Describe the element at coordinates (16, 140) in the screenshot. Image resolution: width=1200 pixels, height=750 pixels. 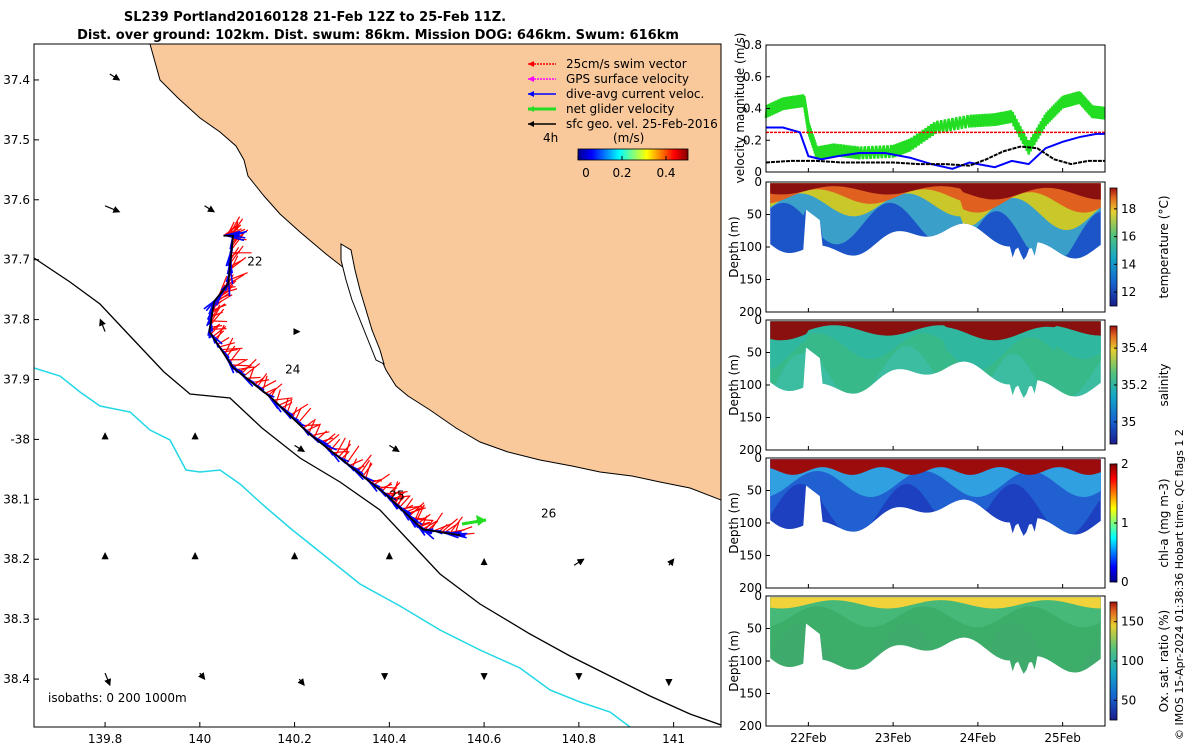
I see `map-y-tick-label: 37.5` at that location.